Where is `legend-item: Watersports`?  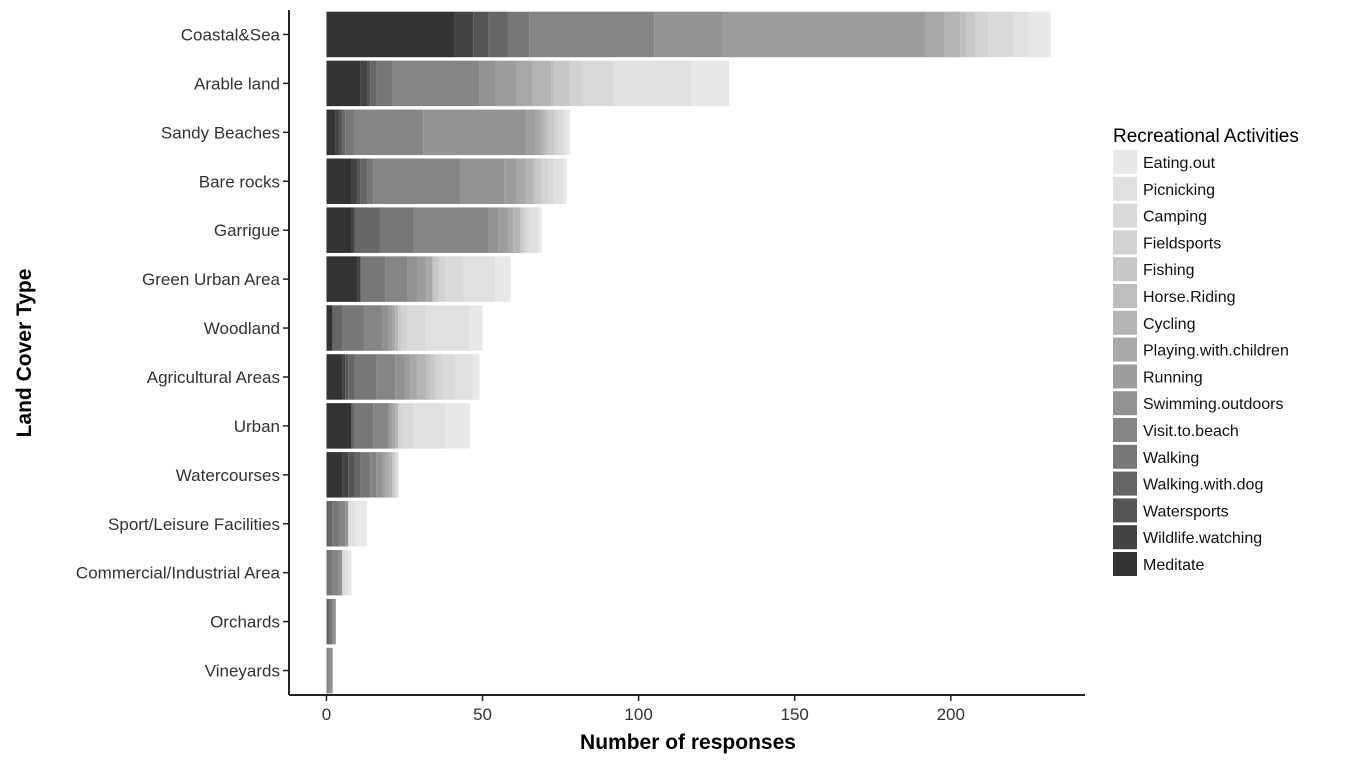
legend-item: Watersports is located at coordinates (1171, 510).